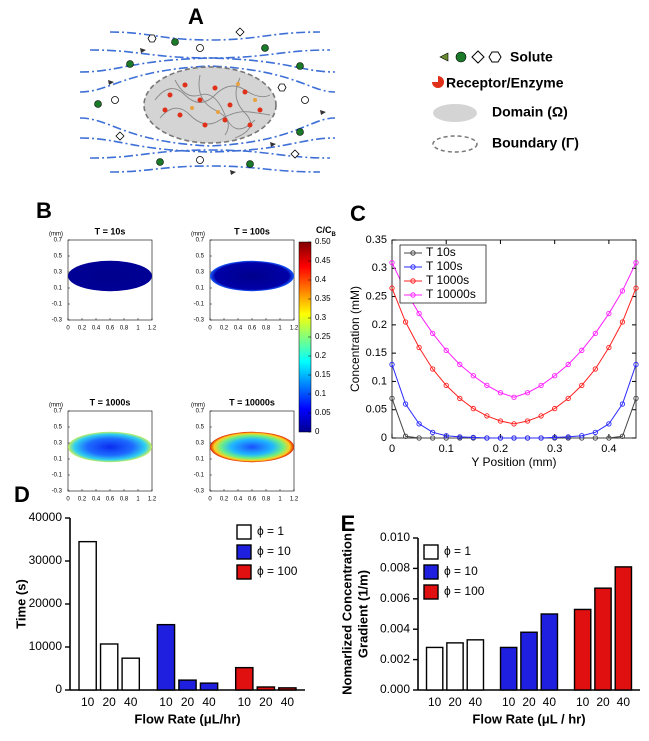 The height and width of the screenshot is (741, 649). Describe the element at coordinates (323, 412) in the screenshot. I see `colorbar-tick-label: 0.05` at that location.